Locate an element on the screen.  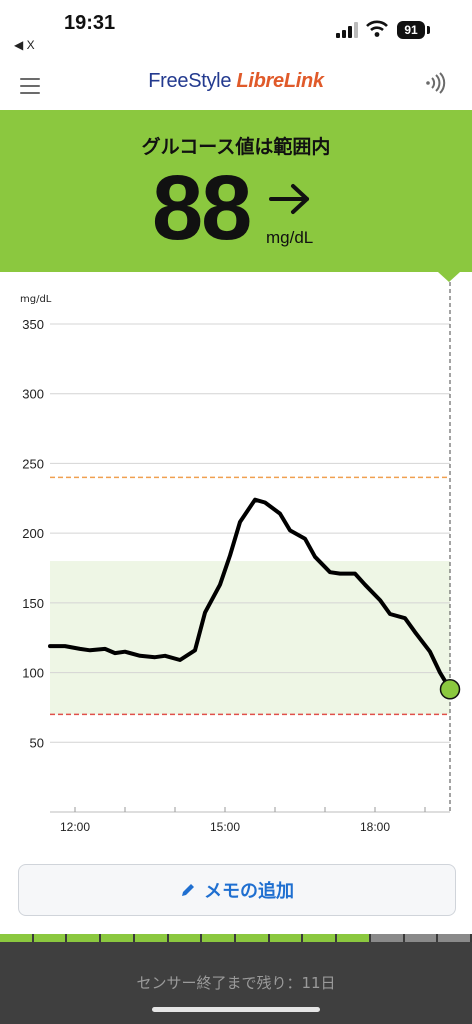
hamburger-menu-icon is located at coordinates (30, 86).